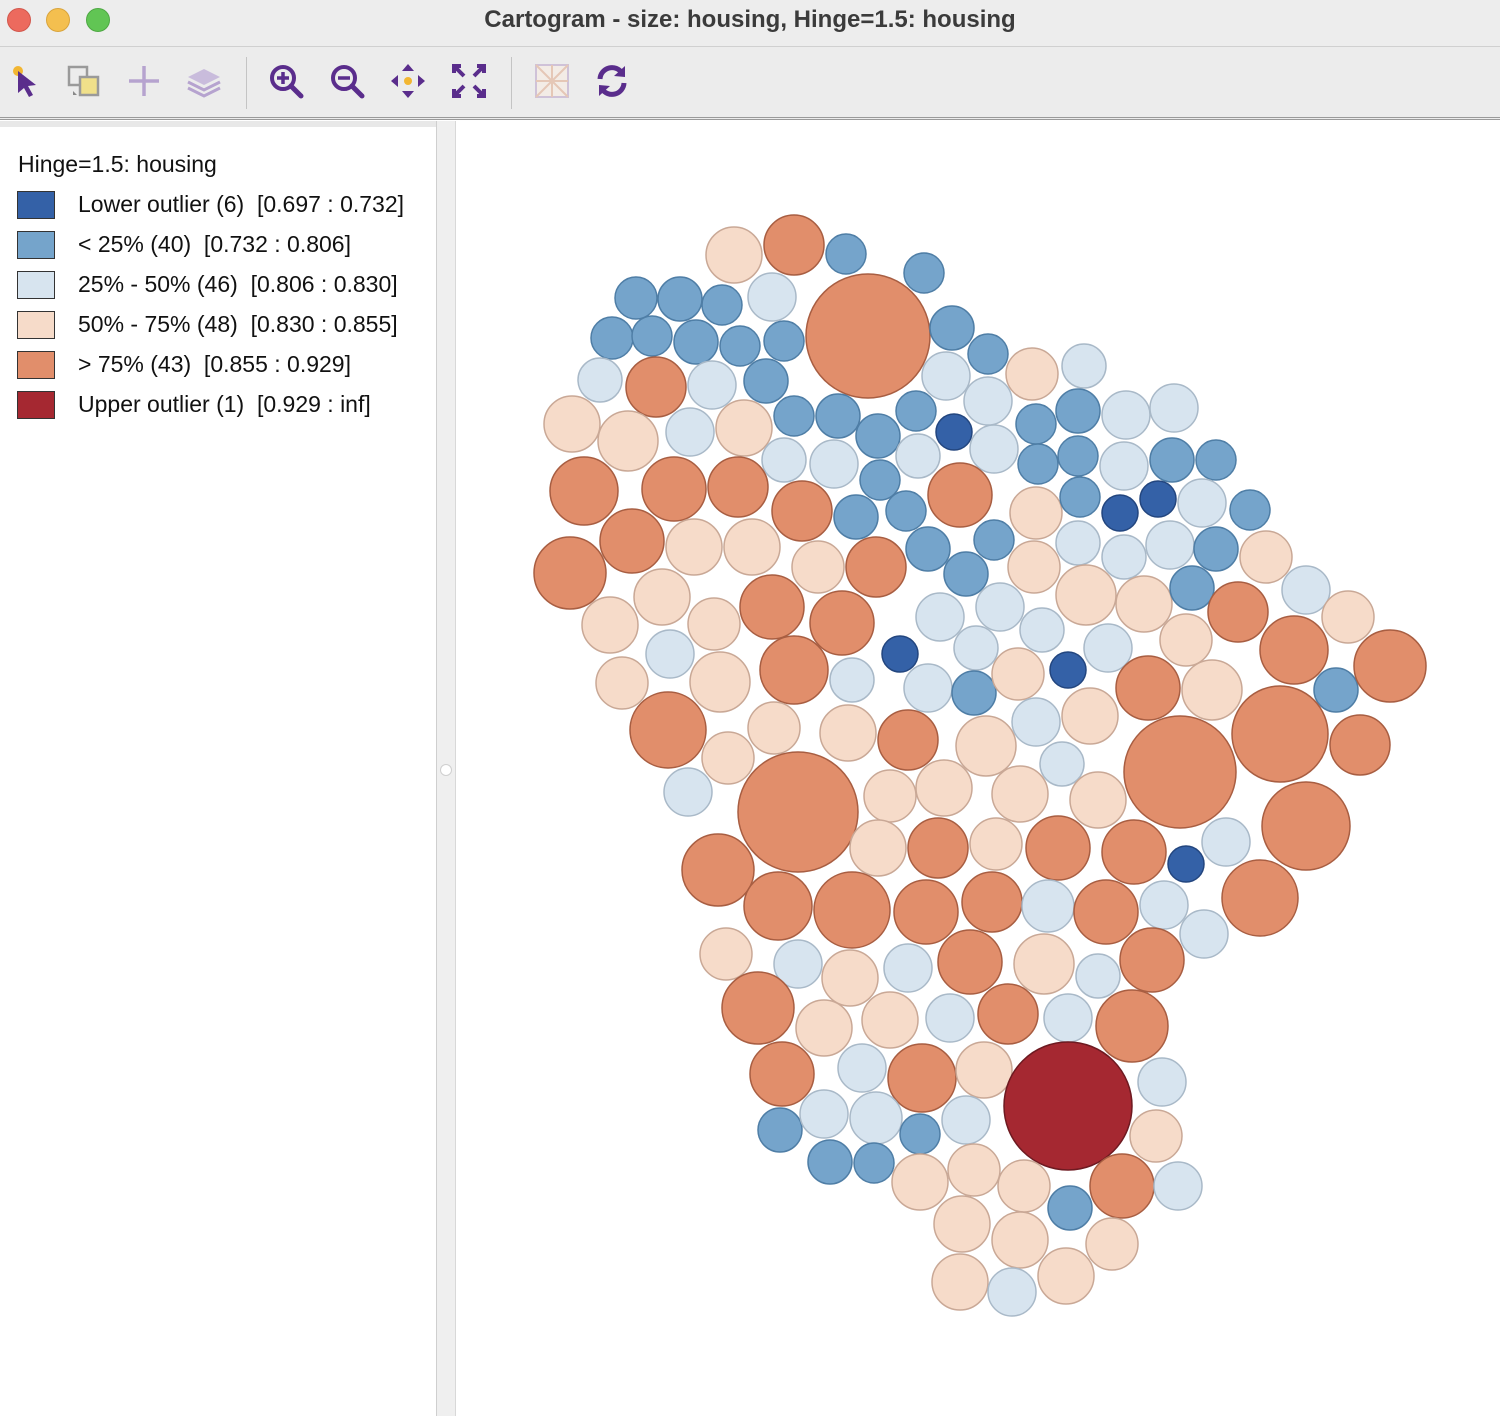 The height and width of the screenshot is (1416, 1500). Describe the element at coordinates (98, 20) in the screenshot. I see `maximize-window-button` at that location.